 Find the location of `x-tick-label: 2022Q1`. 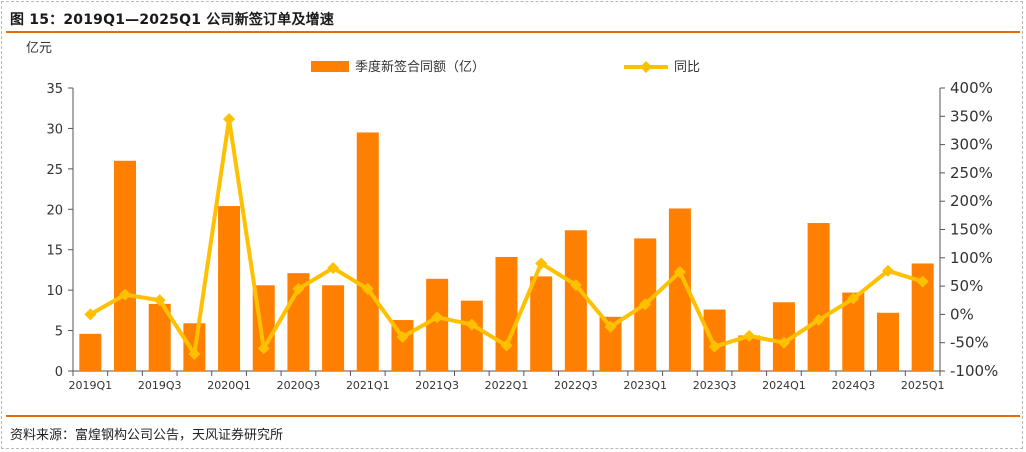

x-tick-label: 2022Q1 is located at coordinates (507, 385).